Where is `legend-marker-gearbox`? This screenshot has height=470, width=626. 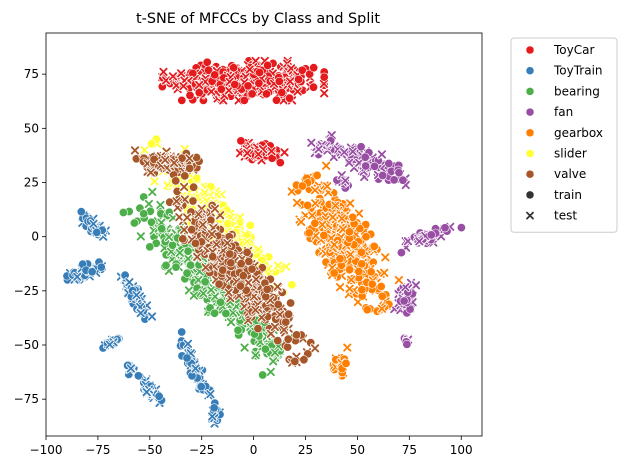 legend-marker-gearbox is located at coordinates (530, 133).